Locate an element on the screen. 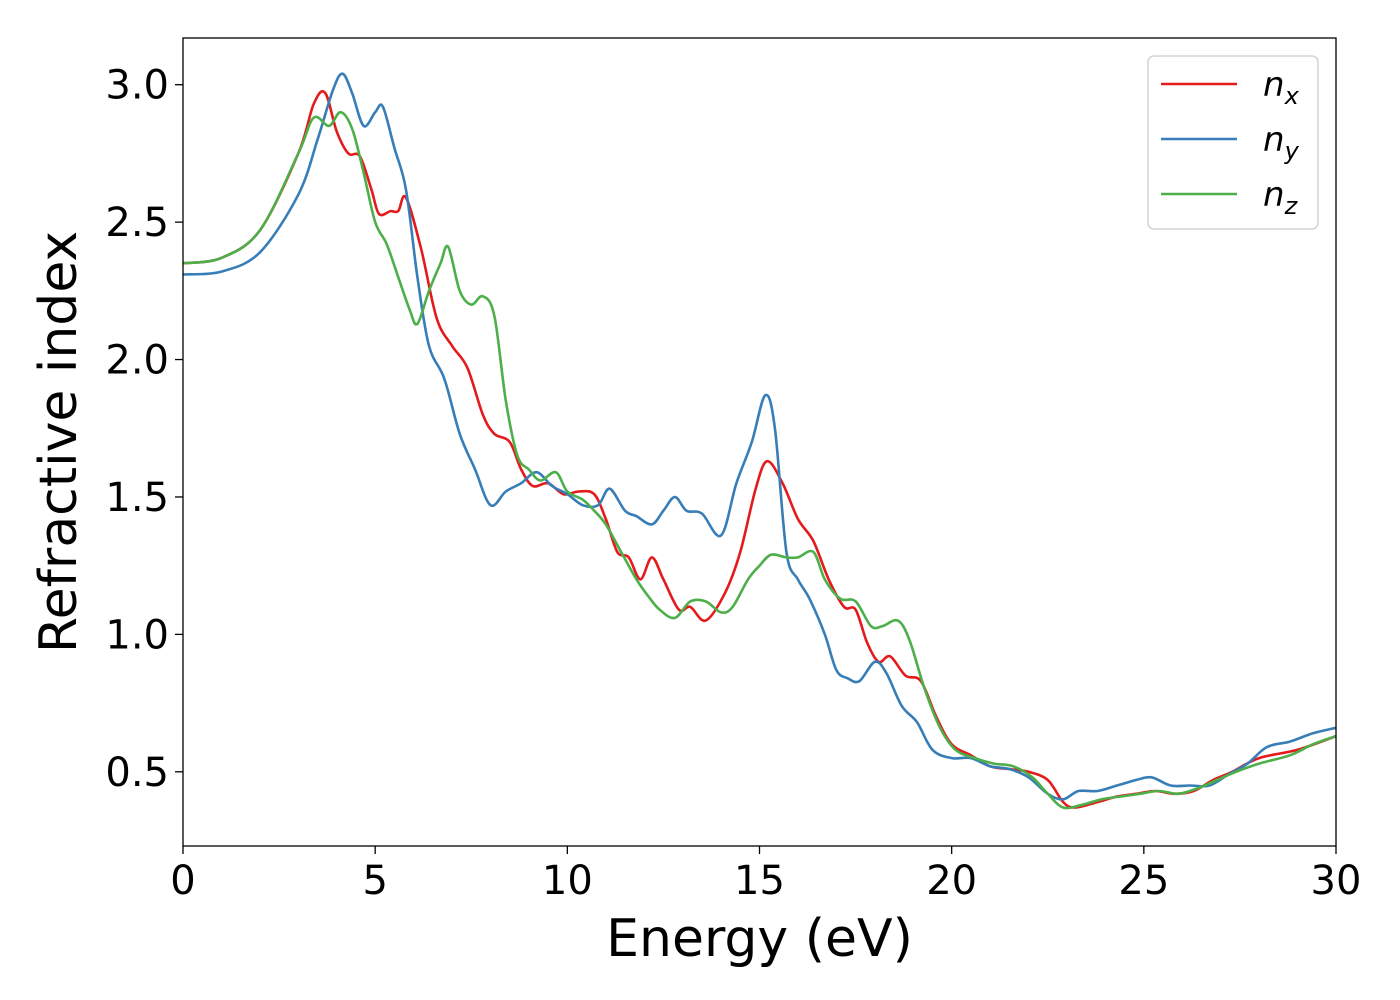  x-tick-label: 15 is located at coordinates (759, 881).